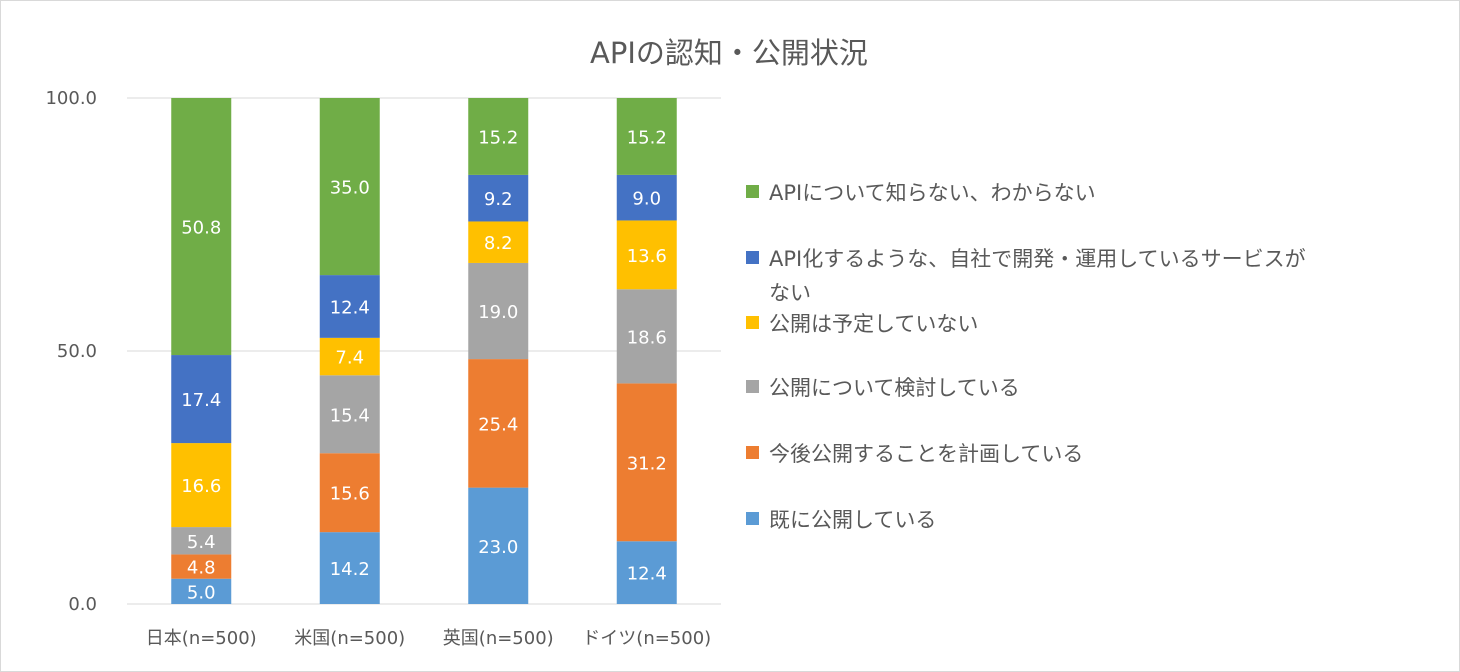 The height and width of the screenshot is (672, 1460). I want to click on data-label: 14.2, so click(350, 569).